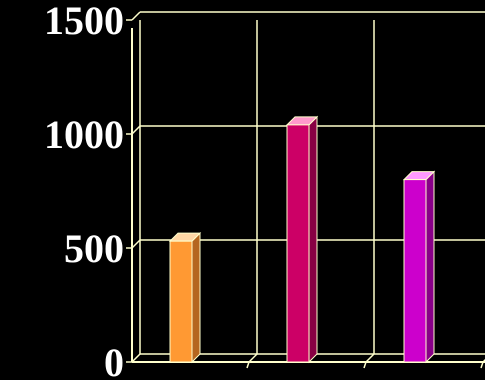  Describe the element at coordinates (84, 134) in the screenshot. I see `y-tick-label: 1000` at that location.